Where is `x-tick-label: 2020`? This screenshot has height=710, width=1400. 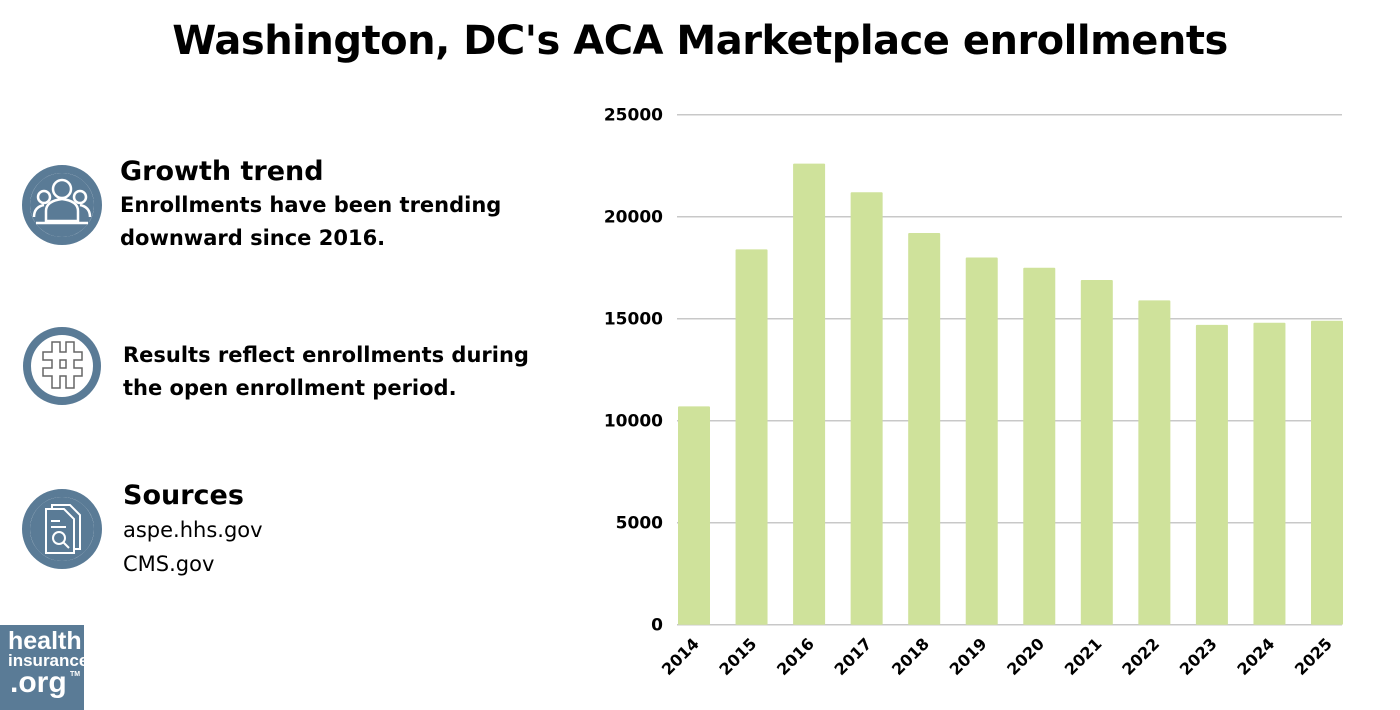
x-tick-label: 2020 is located at coordinates (1025, 656).